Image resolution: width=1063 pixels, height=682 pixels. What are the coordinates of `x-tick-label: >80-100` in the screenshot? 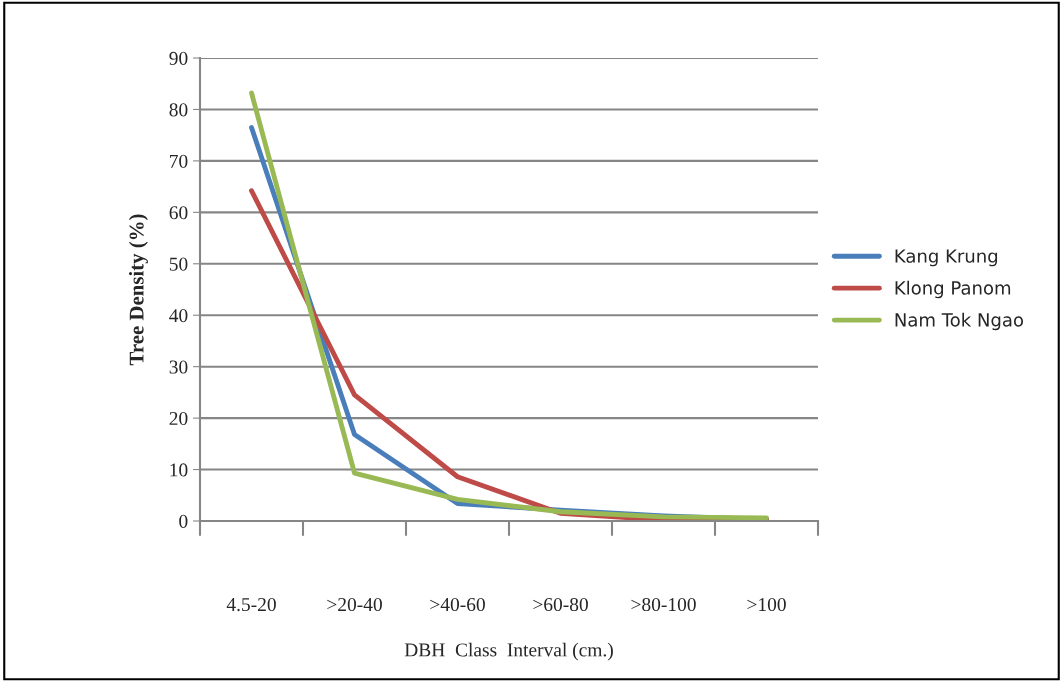 It's located at (663, 604).